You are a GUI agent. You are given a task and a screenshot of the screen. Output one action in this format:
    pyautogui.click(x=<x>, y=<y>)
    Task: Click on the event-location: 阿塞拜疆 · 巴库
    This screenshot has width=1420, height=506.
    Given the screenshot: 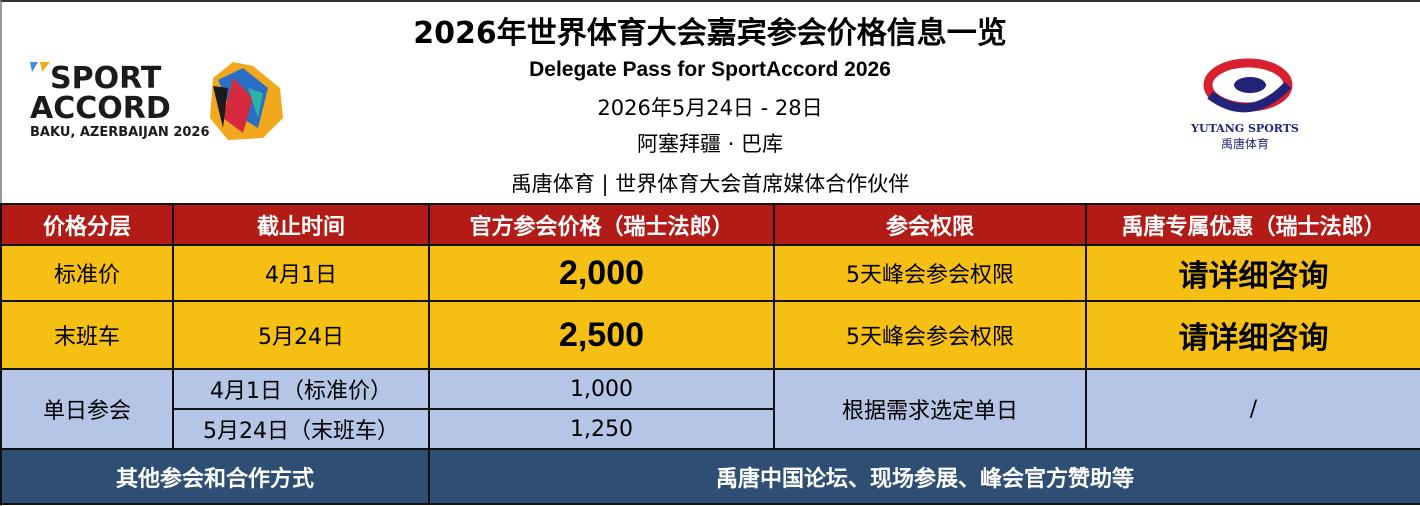 What is the action you would take?
    pyautogui.click(x=710, y=144)
    